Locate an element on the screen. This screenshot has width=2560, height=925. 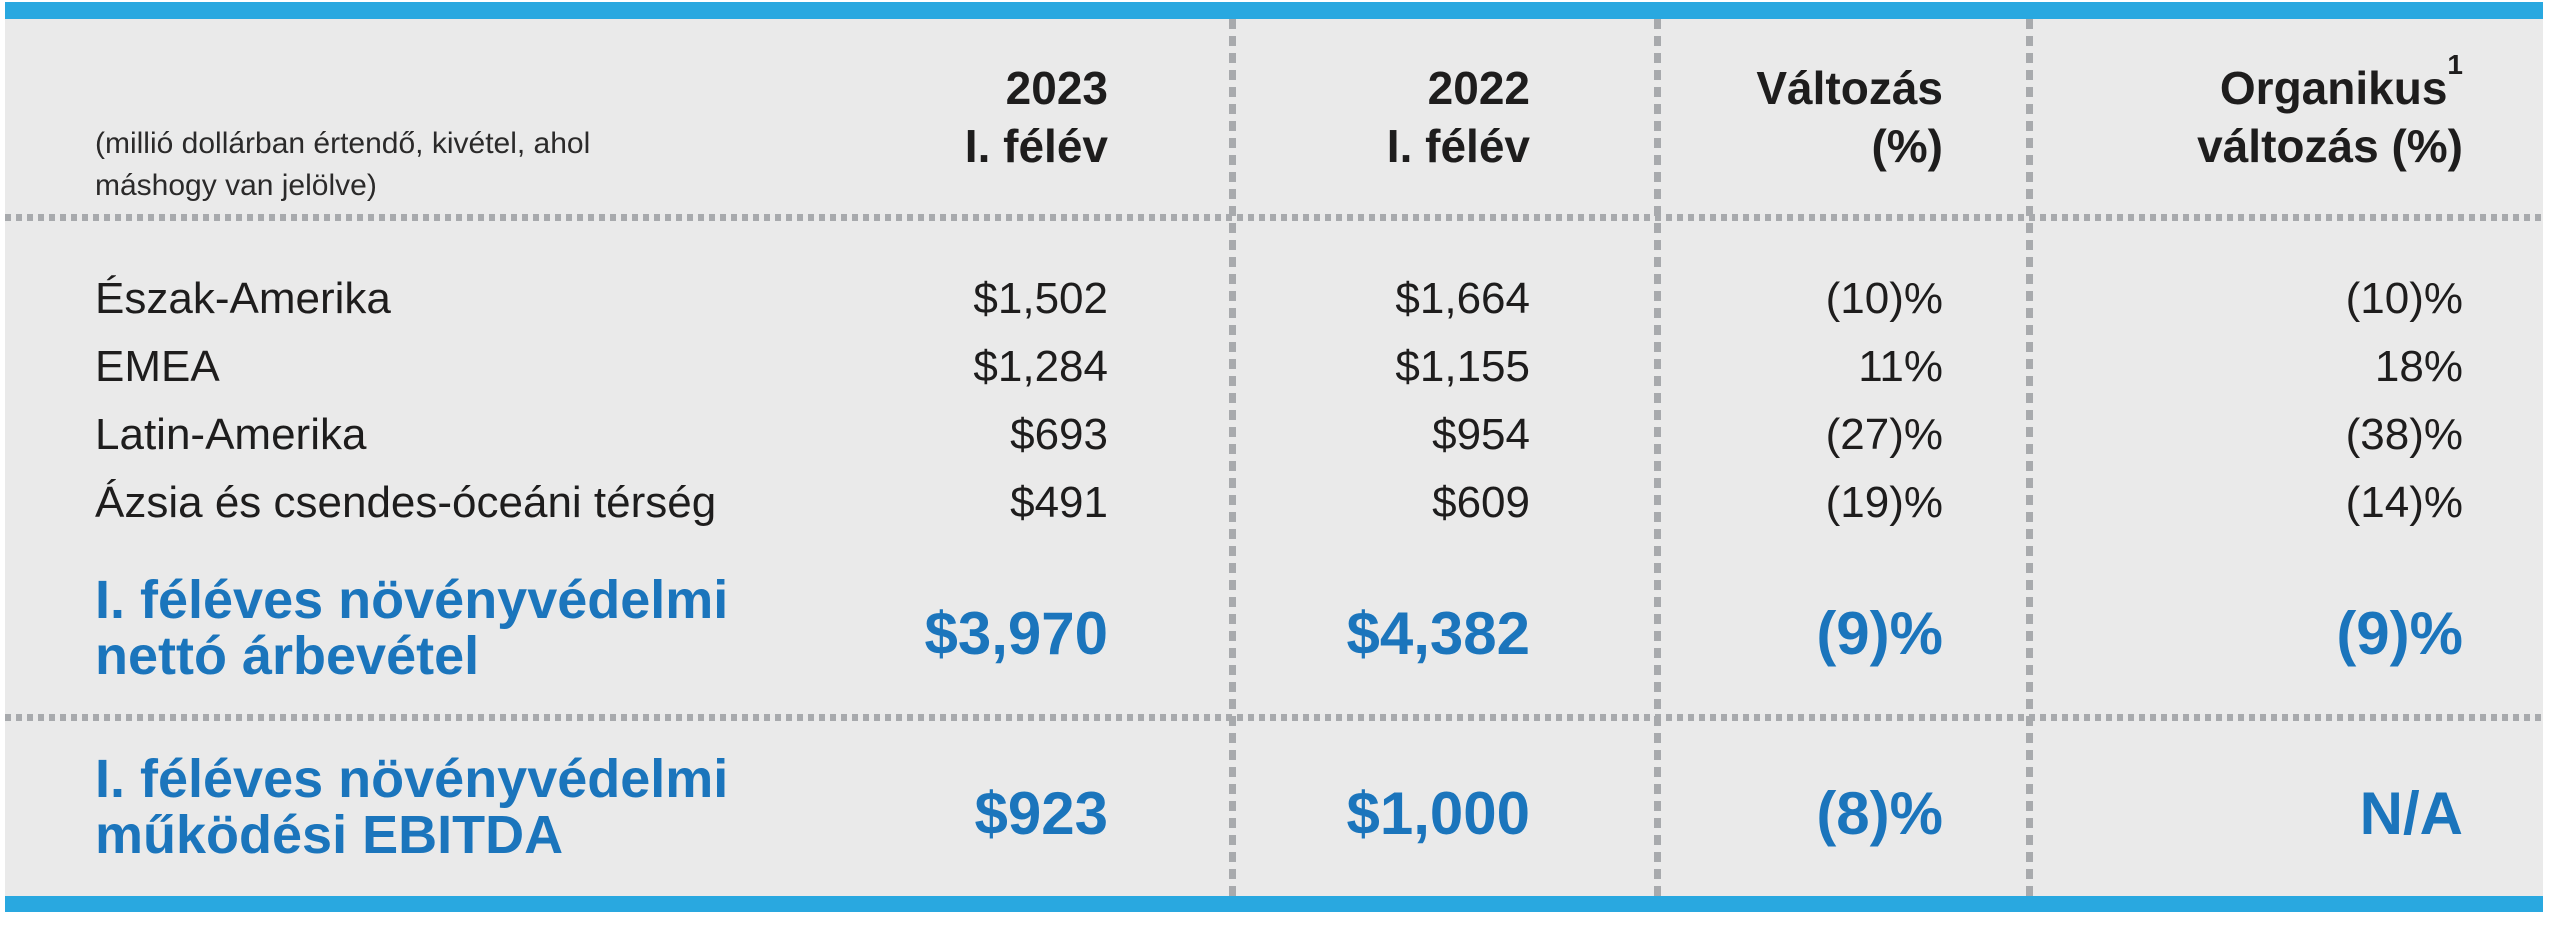
column-header-organic-pct: változás (%) is located at coordinates (2330, 146).